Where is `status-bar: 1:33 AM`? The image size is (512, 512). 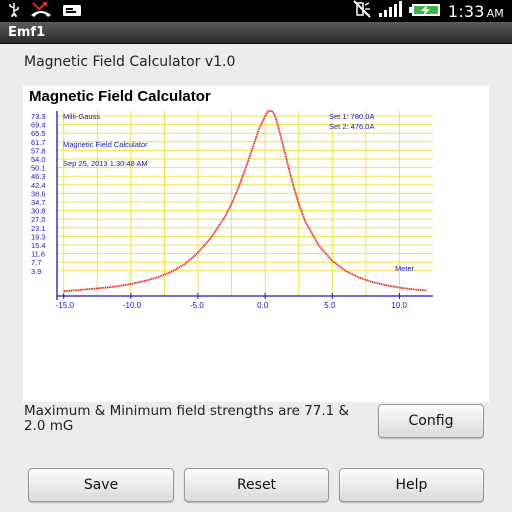
status-bar: 1:33 AM is located at coordinates (256, 11).